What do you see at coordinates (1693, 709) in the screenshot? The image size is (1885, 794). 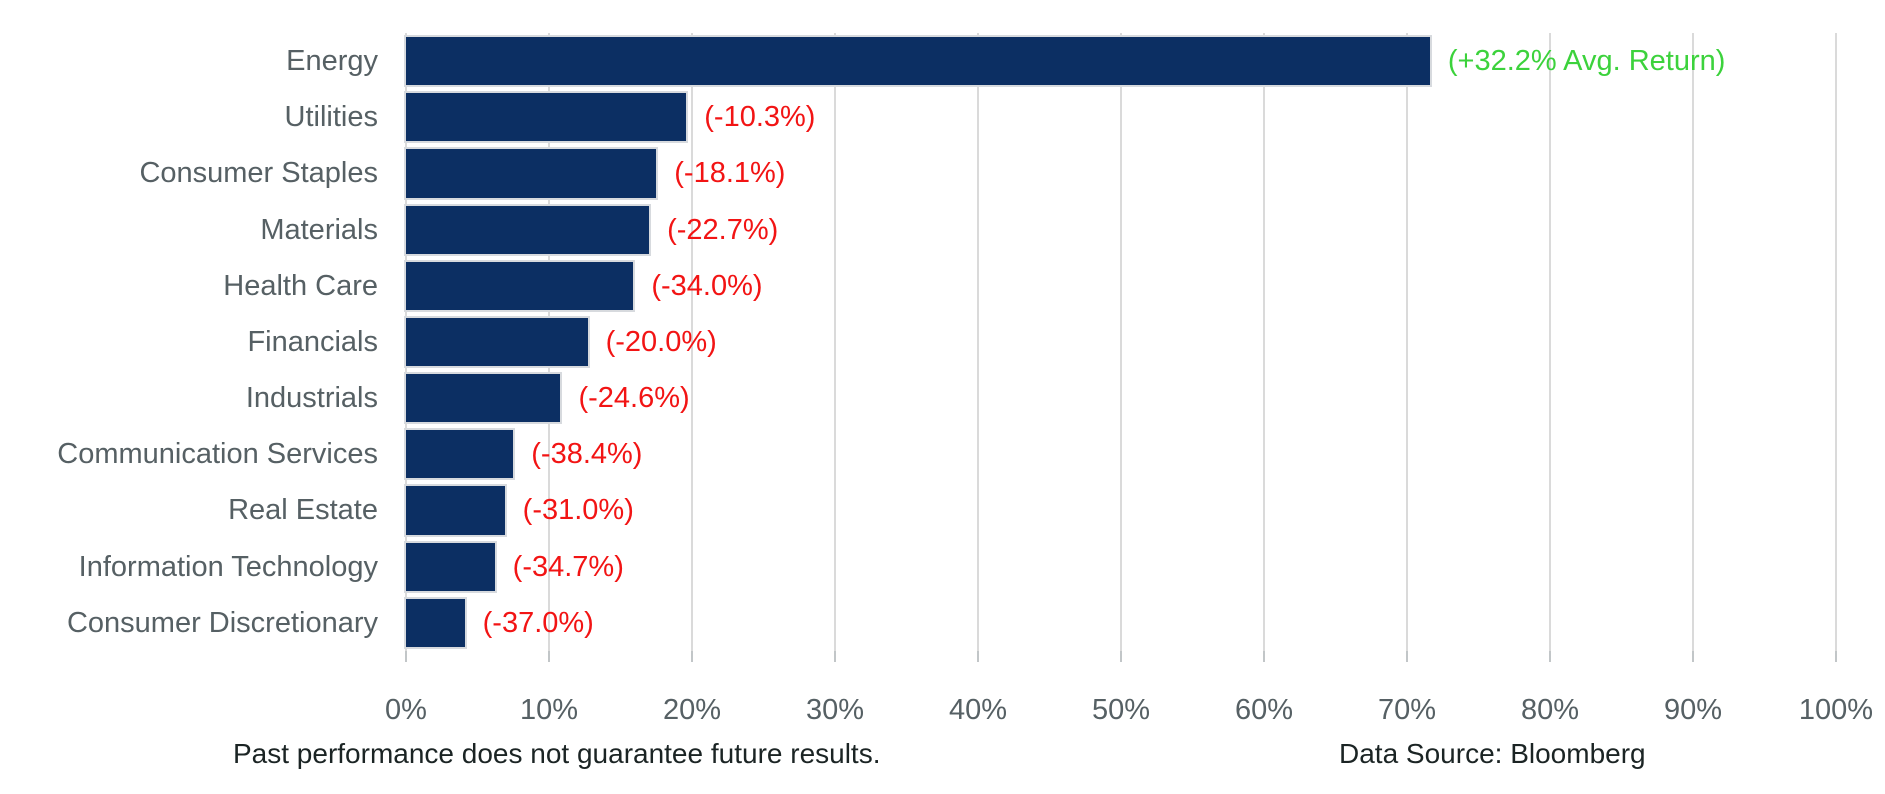 I see `x-axis-tick-label: 90%` at bounding box center [1693, 709].